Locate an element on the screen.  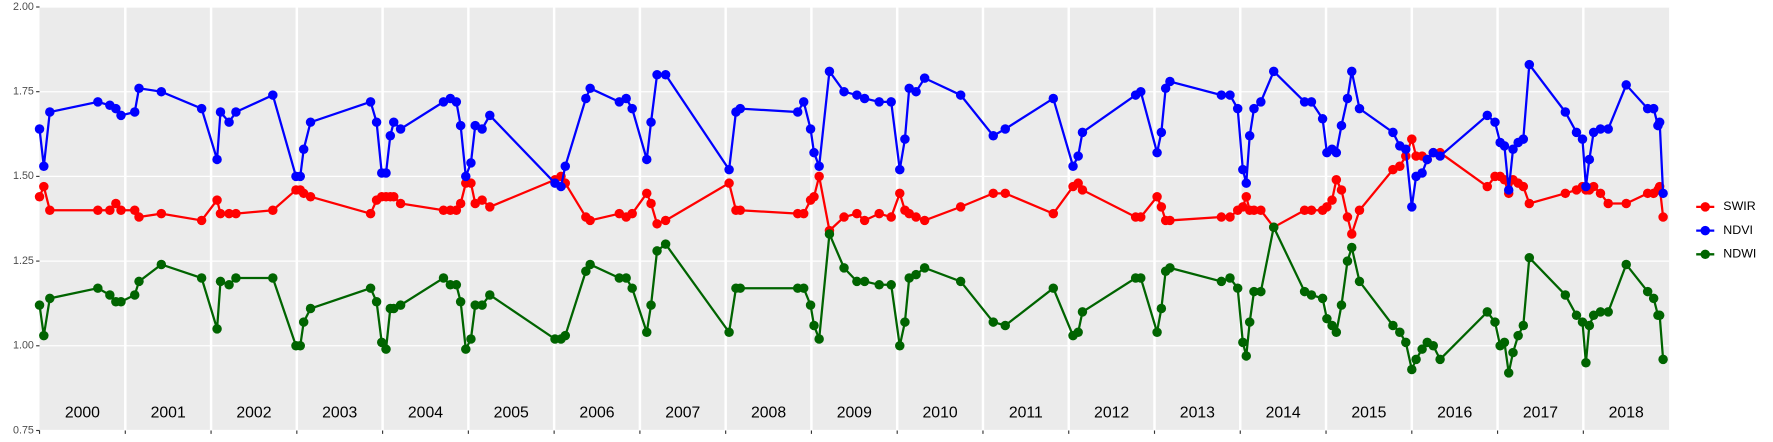
year-label: 2000 is located at coordinates (82, 413).